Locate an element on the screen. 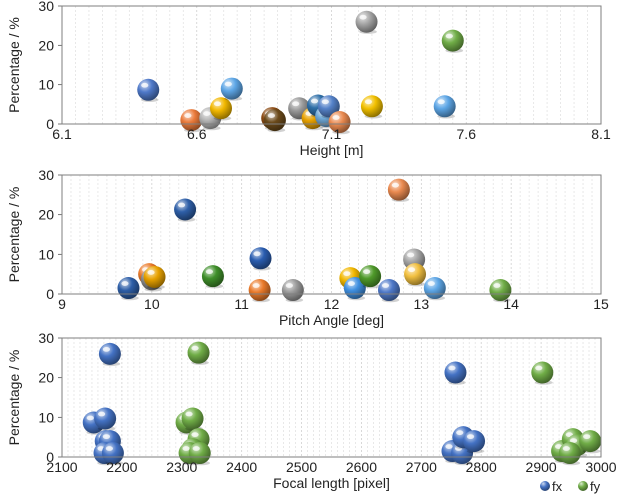  x-tick-label: 7.6 is located at coordinates (467, 134).